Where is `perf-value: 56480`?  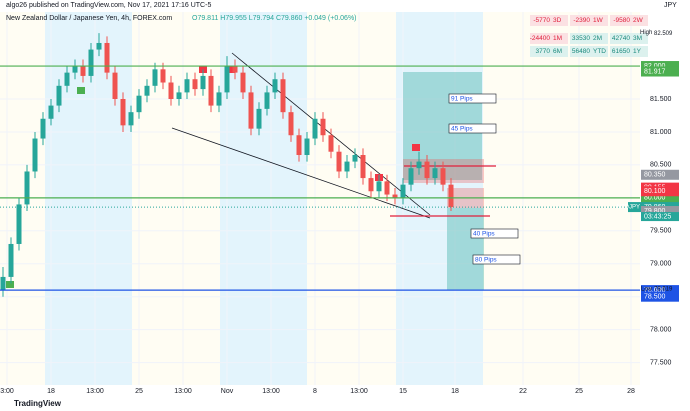 perf-value: 56480 is located at coordinates (581, 51).